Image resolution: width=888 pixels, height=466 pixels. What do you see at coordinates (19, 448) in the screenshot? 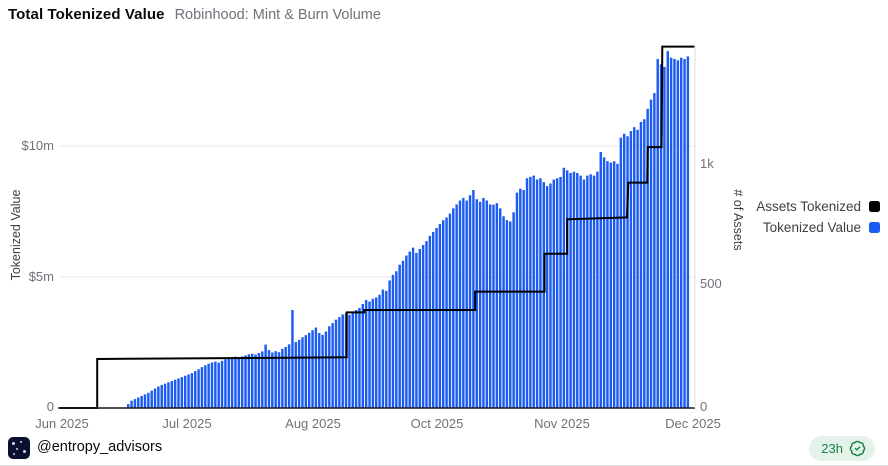
I see `entropy-advisors-avatar` at bounding box center [19, 448].